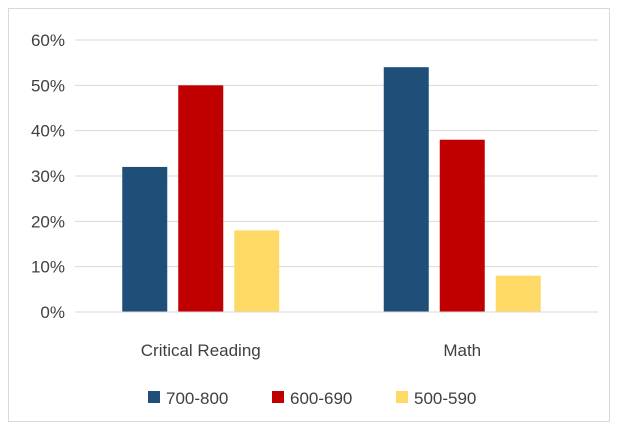 Image resolution: width=618 pixels, height=430 pixels. What do you see at coordinates (145, 239) in the screenshot?
I see `bar-700-800-critical-reading` at bounding box center [145, 239].